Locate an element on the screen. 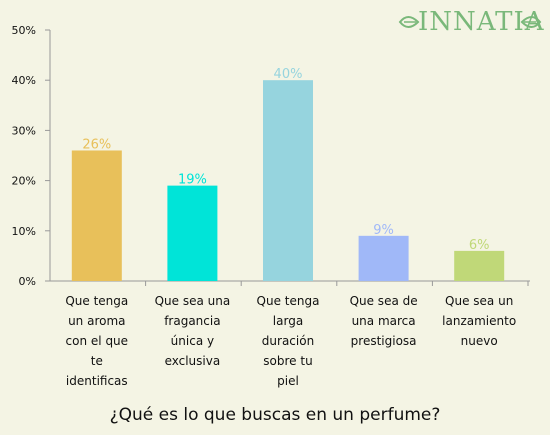  category-label-line: Que sea una is located at coordinates (192, 301).